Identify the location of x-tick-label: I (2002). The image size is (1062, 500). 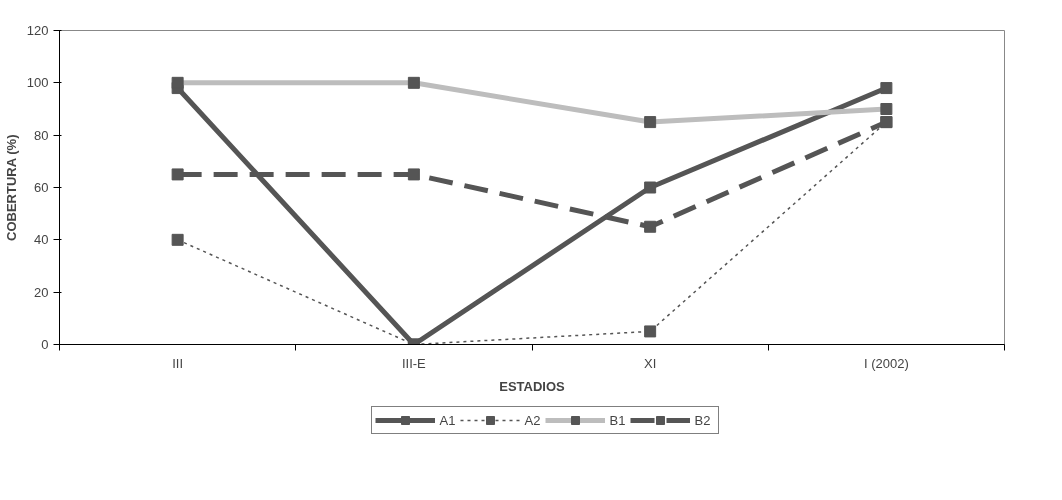
(886, 363).